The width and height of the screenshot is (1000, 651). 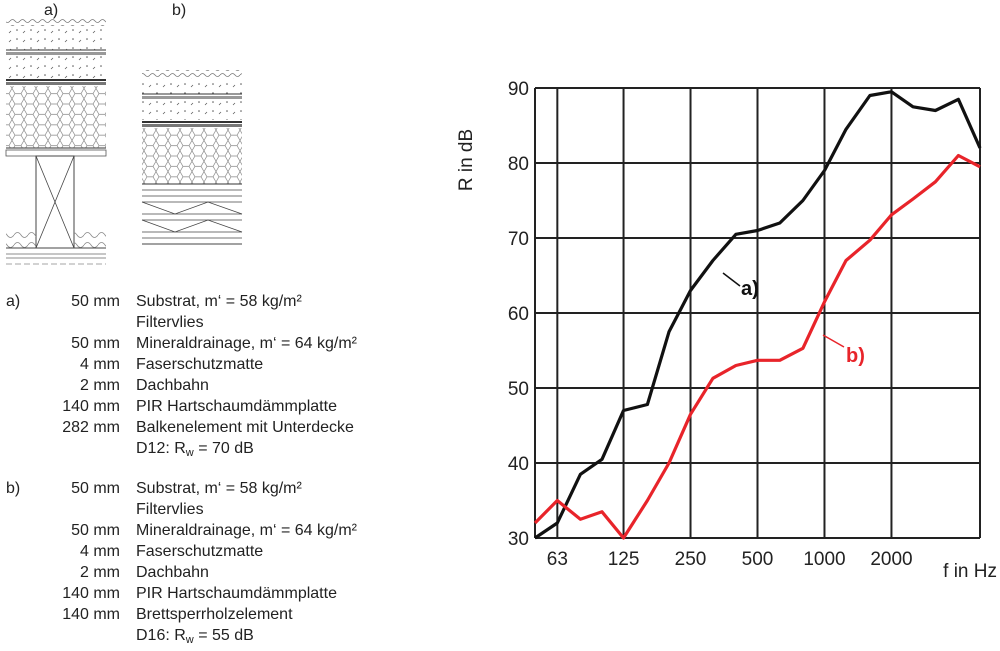 What do you see at coordinates (518, 164) in the screenshot?
I see `y-tick-label: 80` at bounding box center [518, 164].